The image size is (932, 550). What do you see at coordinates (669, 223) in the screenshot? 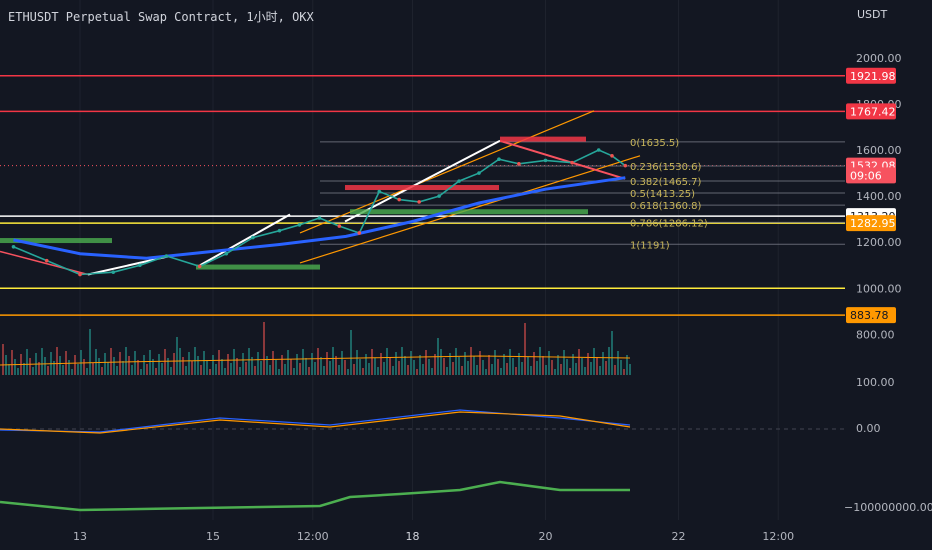
I see `fib-label-5: 0.786(1286.12)` at bounding box center [669, 223].